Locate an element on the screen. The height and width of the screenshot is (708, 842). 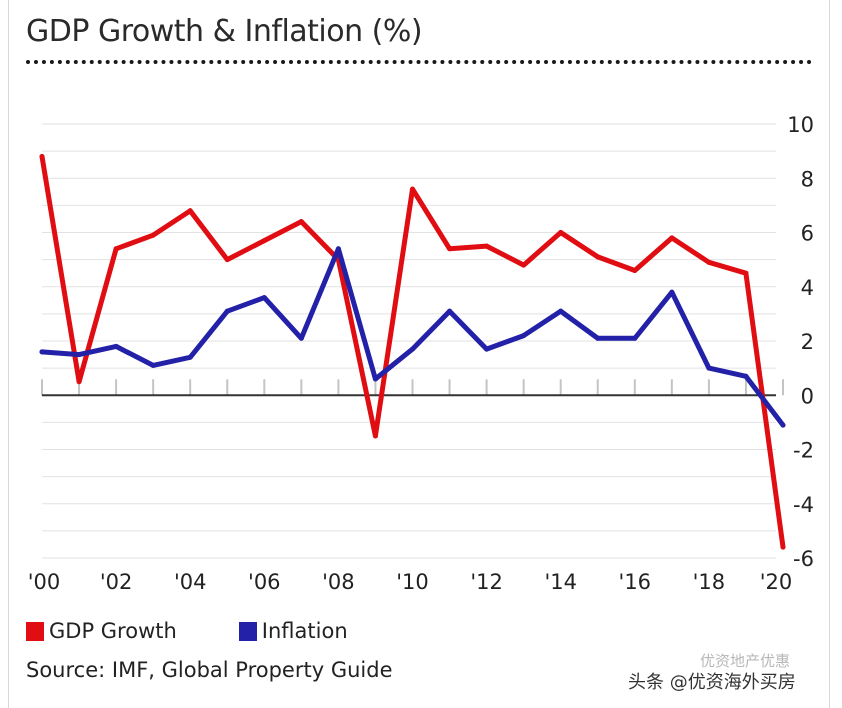
x-tick-label: '20 is located at coordinates (776, 582).